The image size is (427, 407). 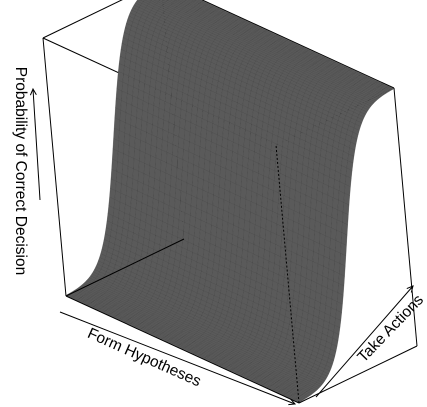 What do you see at coordinates (20, 171) in the screenshot?
I see `z-axis-label: Probability of Correct Decision` at bounding box center [20, 171].